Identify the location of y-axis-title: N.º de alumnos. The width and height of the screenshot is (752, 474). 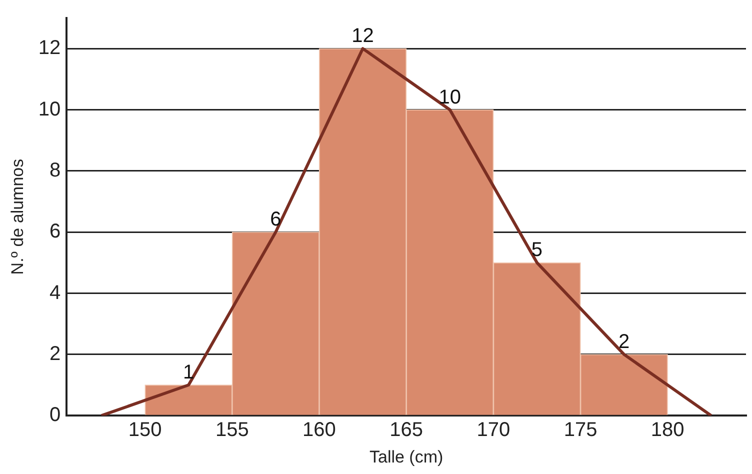
(17, 216).